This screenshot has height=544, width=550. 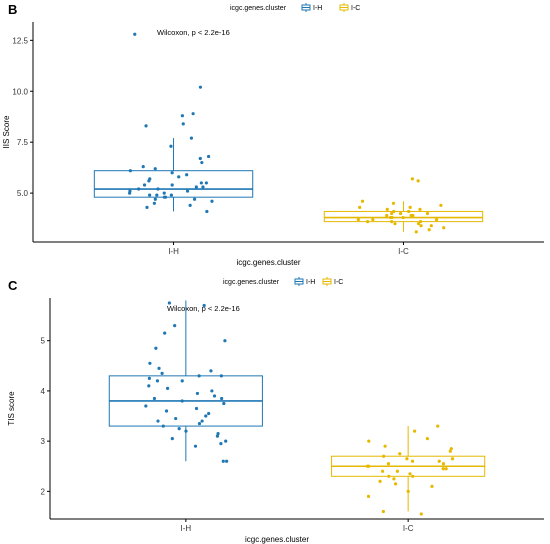 I want to click on y-axis-title-b: IIS Score, so click(x=6, y=131).